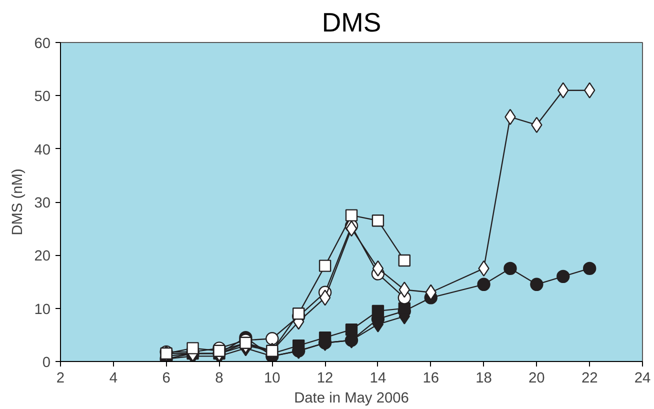 This screenshot has height=409, width=654. I want to click on x-tick-label: 6, so click(166, 378).